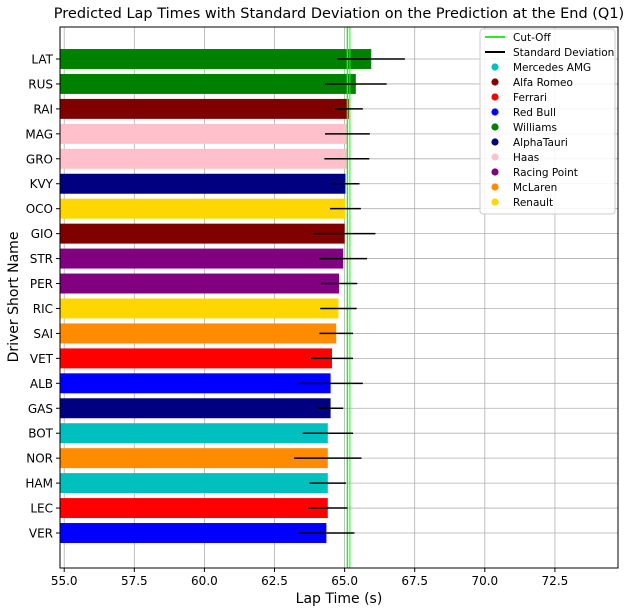 The height and width of the screenshot is (613, 624). Describe the element at coordinates (495, 142) in the screenshot. I see `legend-marker-alphatauri` at that location.